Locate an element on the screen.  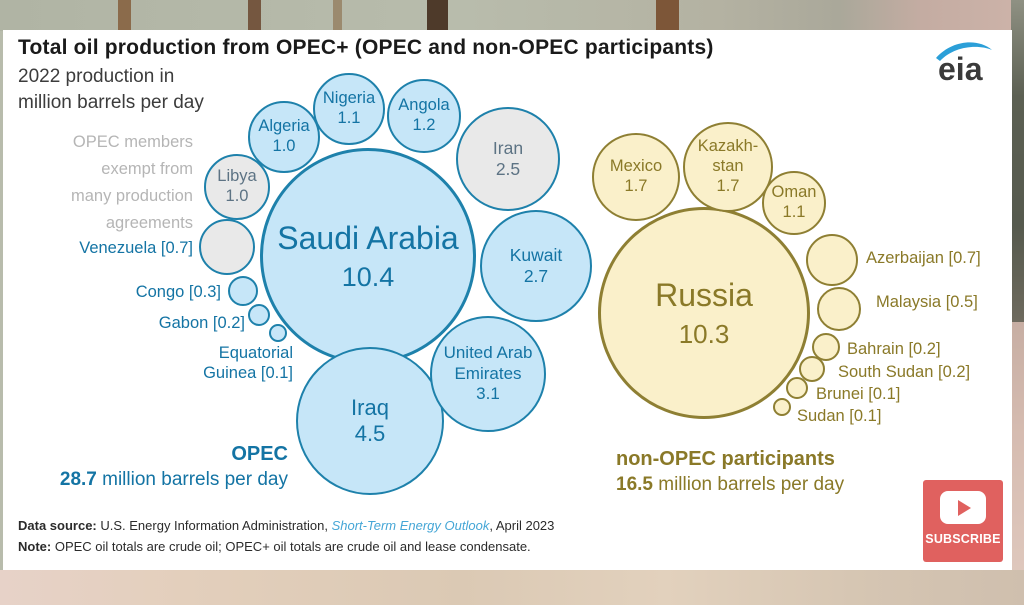
bubble-bahrain is located at coordinates (826, 347).